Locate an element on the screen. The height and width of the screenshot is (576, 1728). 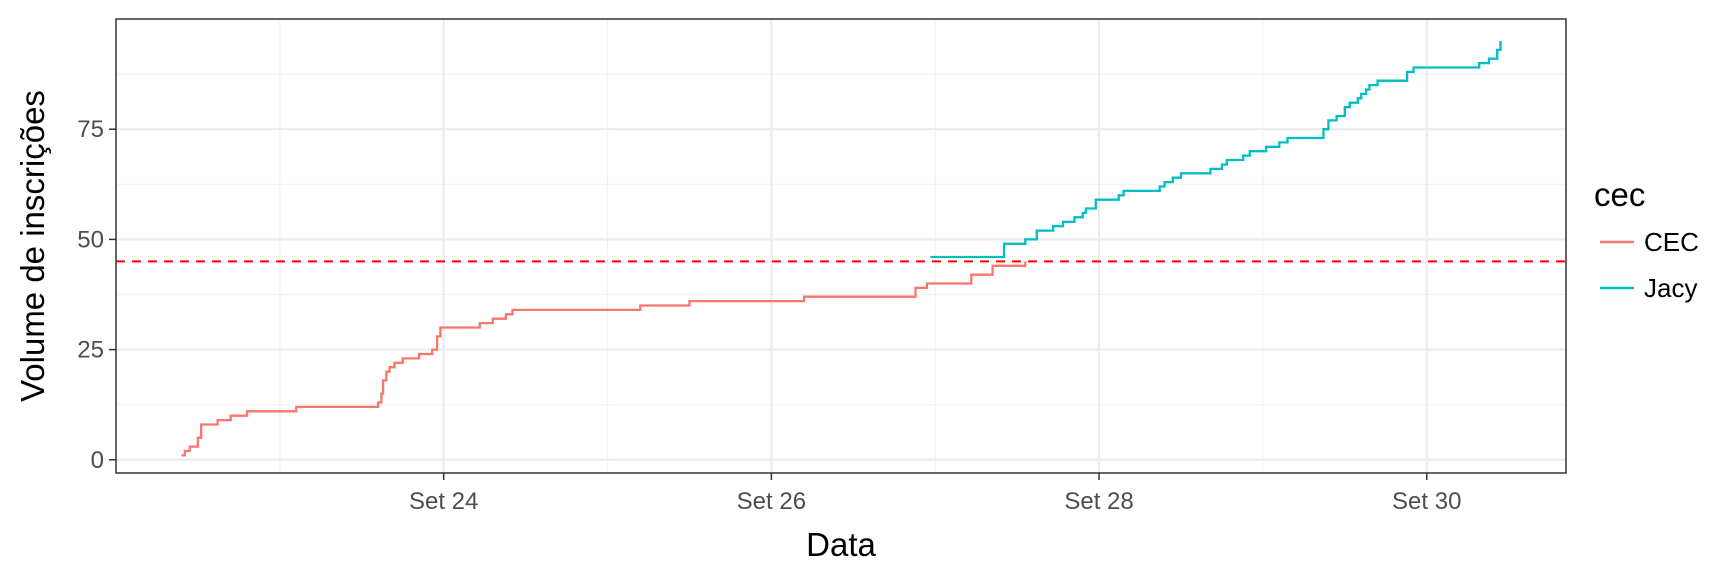
y-tick-label: 75 is located at coordinates (90, 129).